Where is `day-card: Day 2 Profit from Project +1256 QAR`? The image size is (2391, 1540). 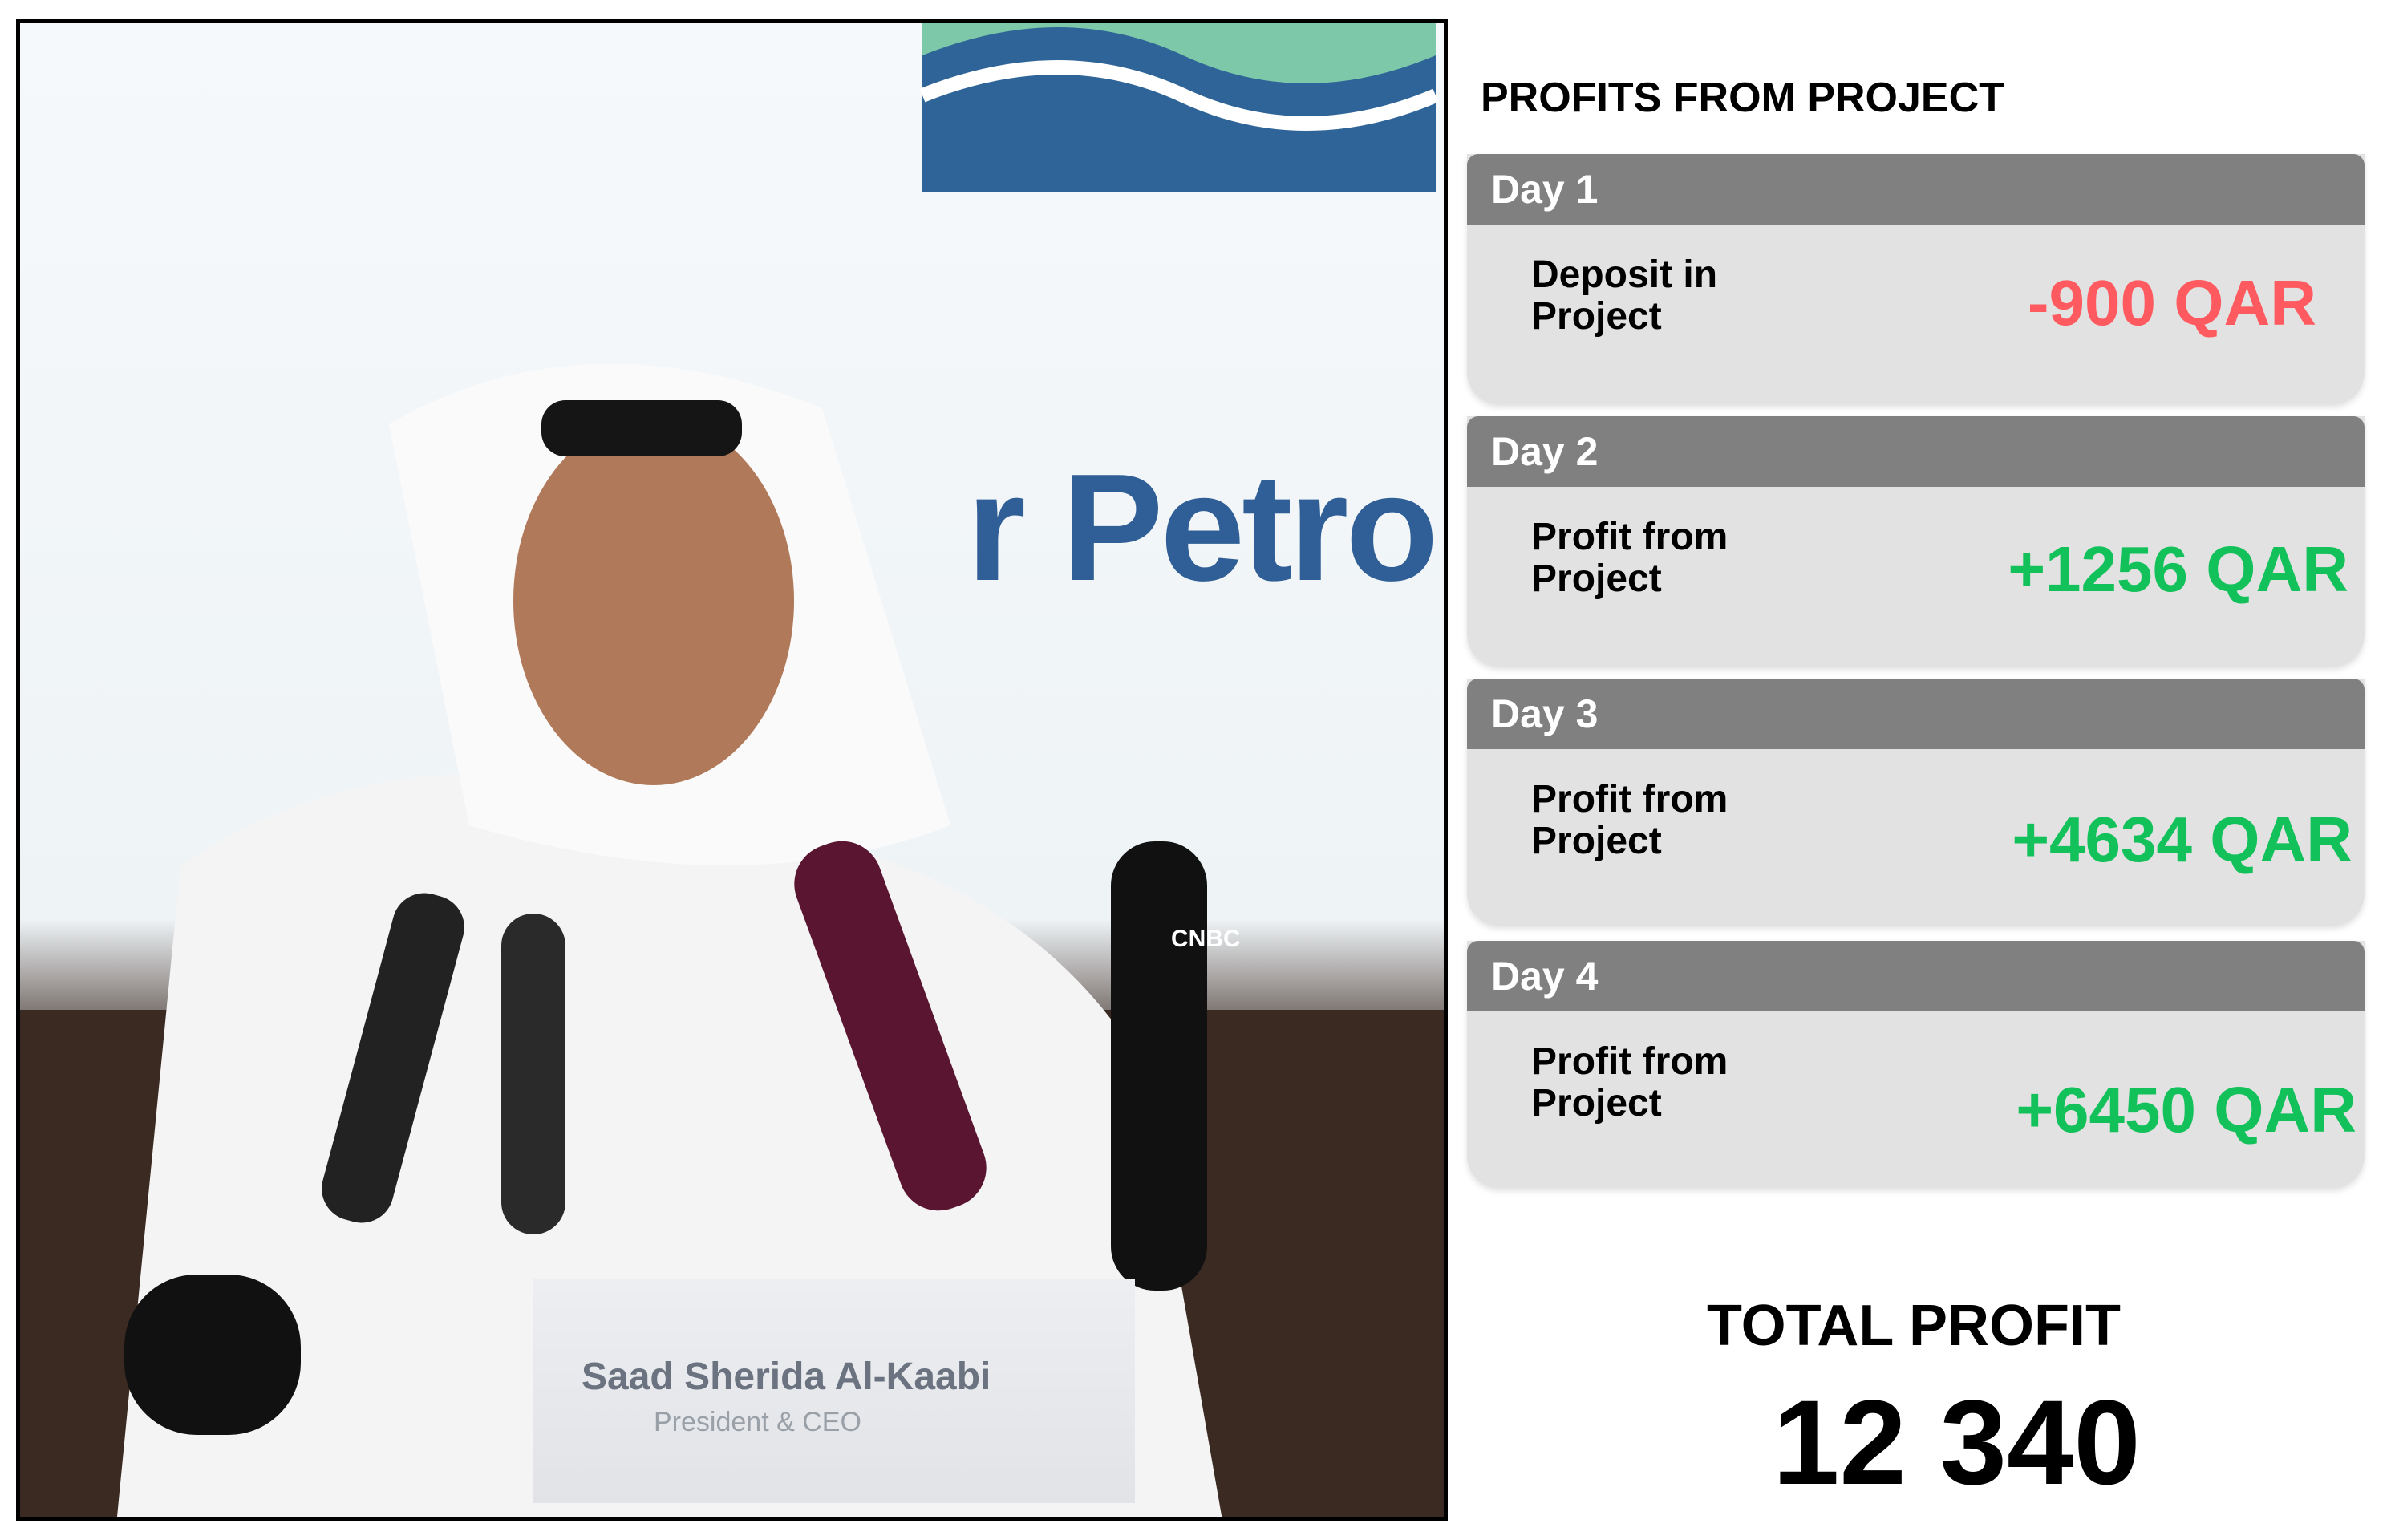
day-card: Day 2 Profit from Project +1256 QAR is located at coordinates (1916, 541).